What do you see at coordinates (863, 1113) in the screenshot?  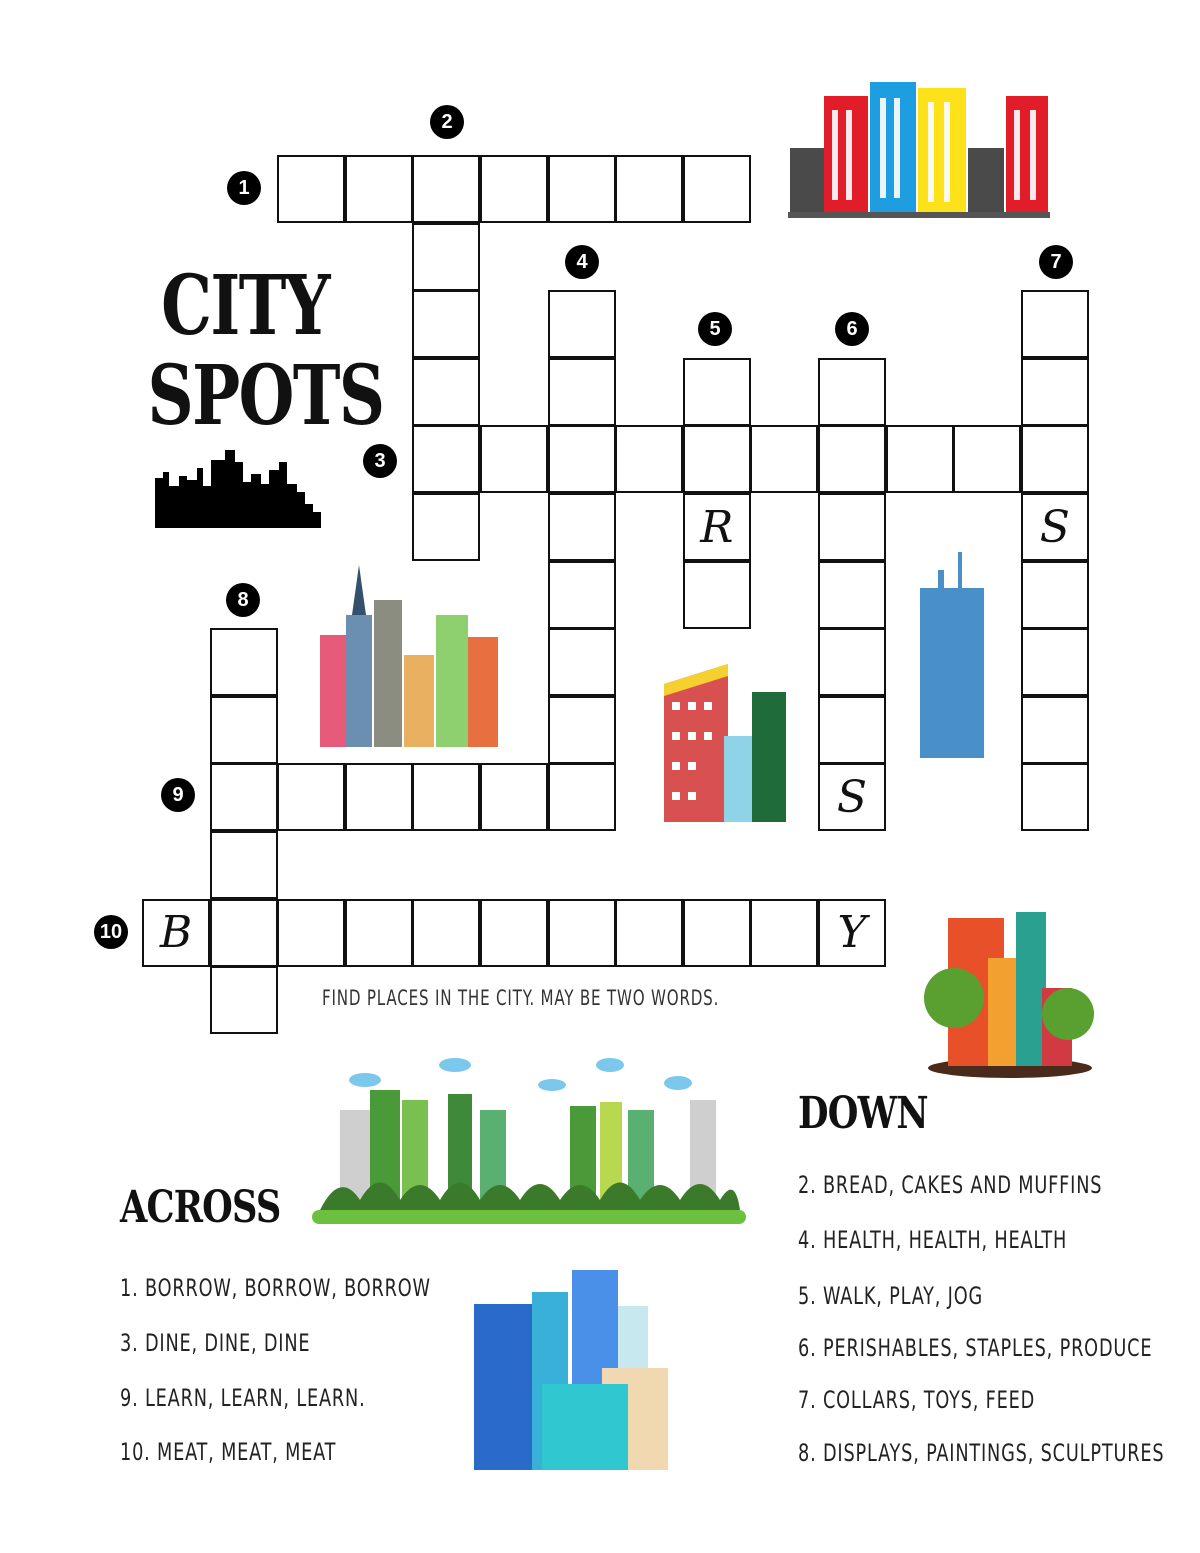 I see `down-heading: DOWN` at bounding box center [863, 1113].